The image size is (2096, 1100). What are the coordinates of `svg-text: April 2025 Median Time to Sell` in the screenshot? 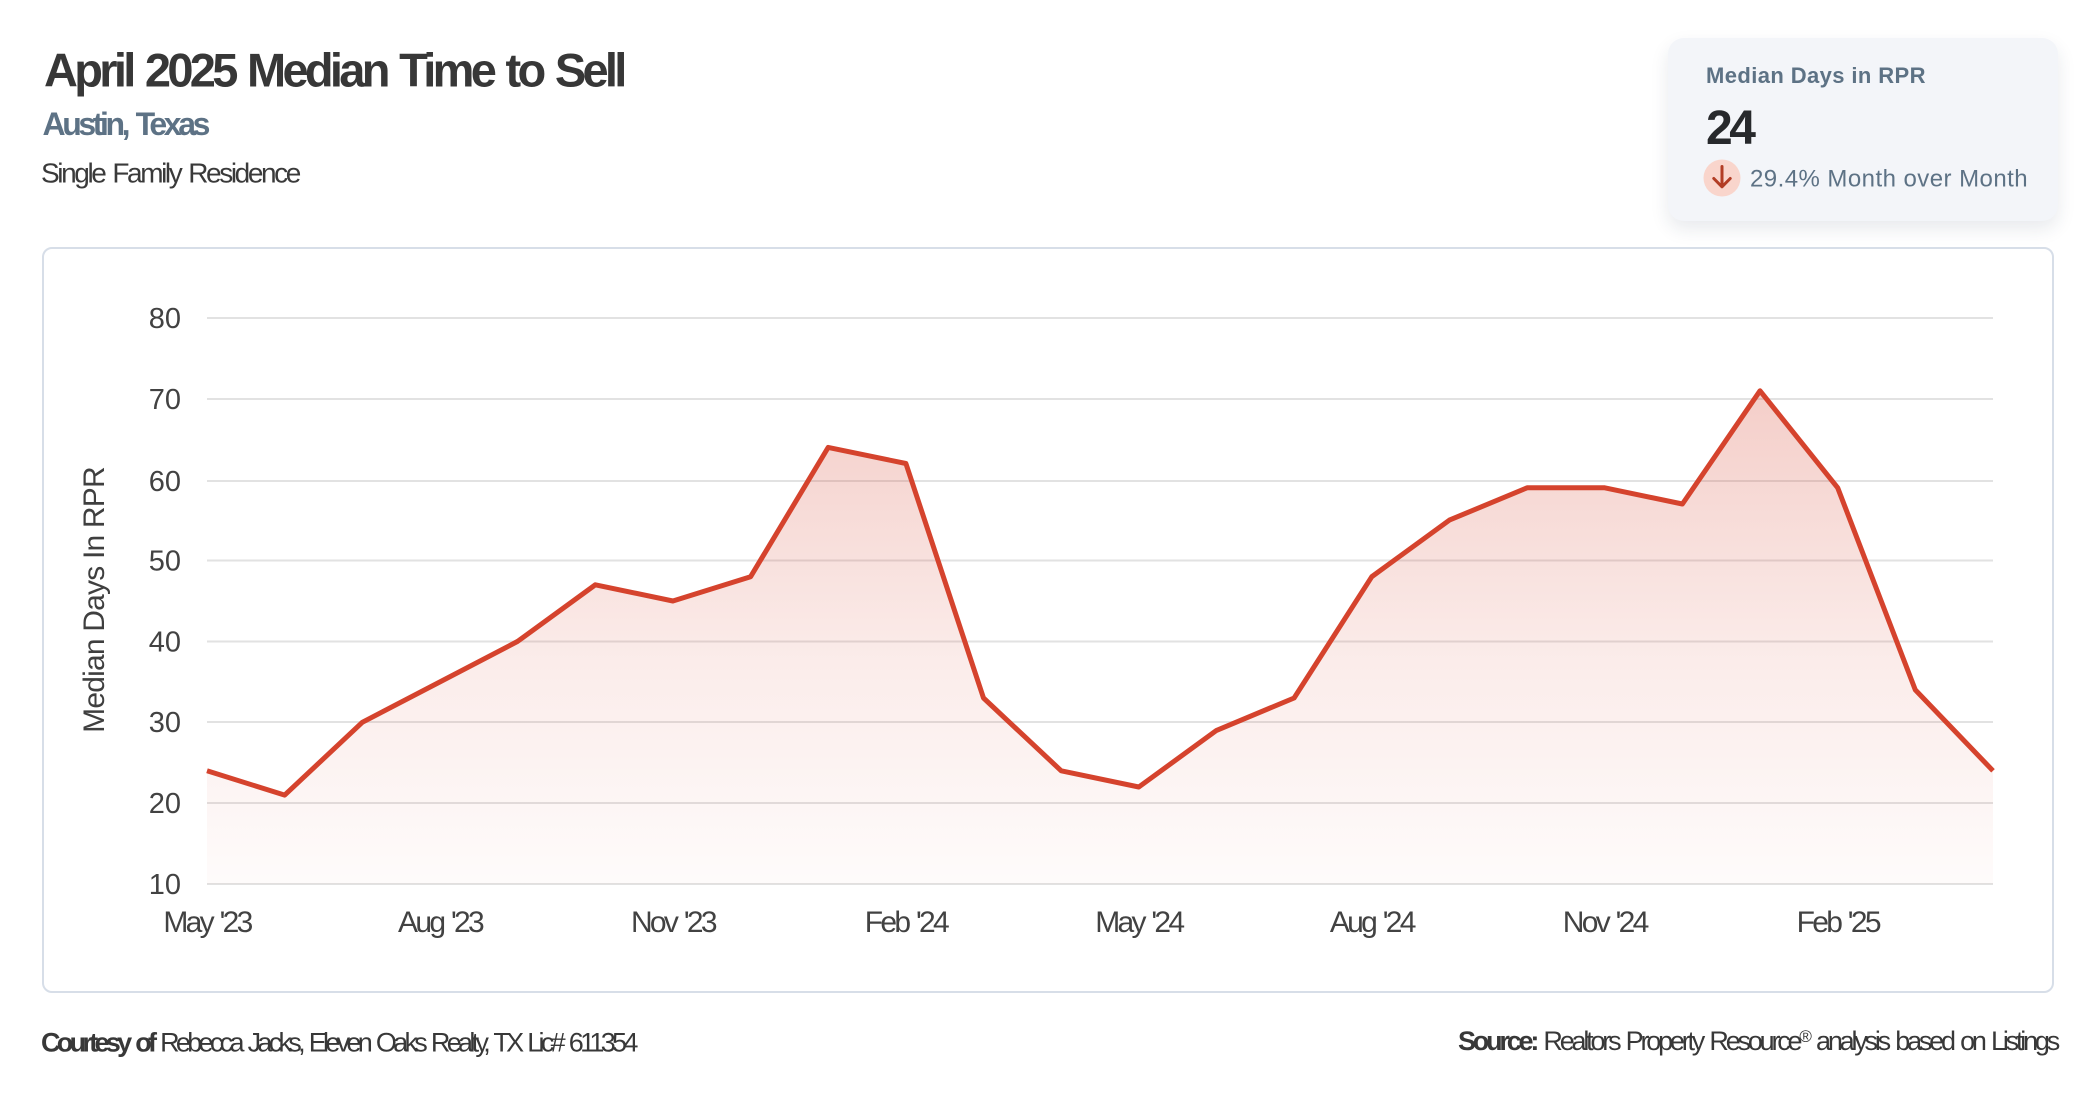 It's located at (334, 70).